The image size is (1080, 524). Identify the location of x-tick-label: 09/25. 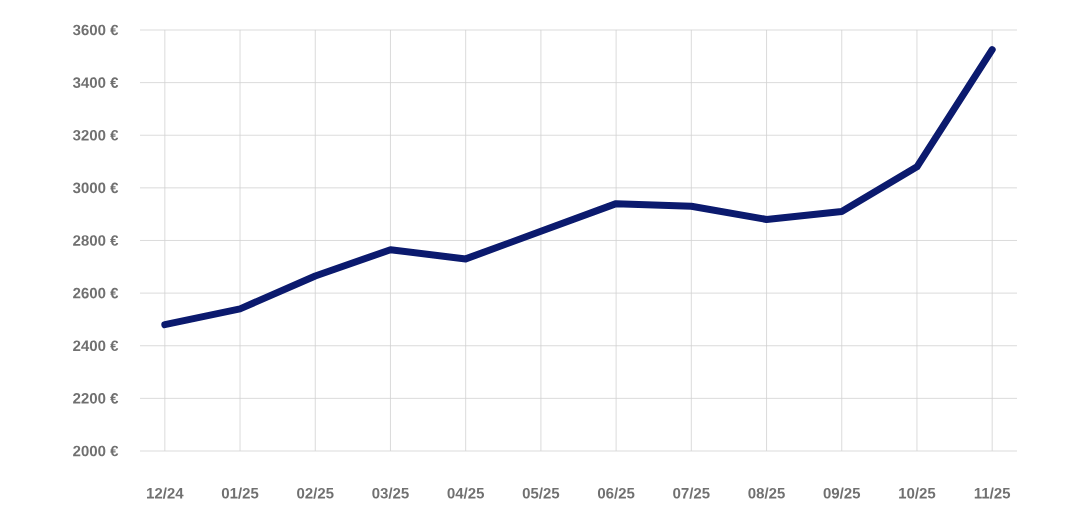
(842, 493).